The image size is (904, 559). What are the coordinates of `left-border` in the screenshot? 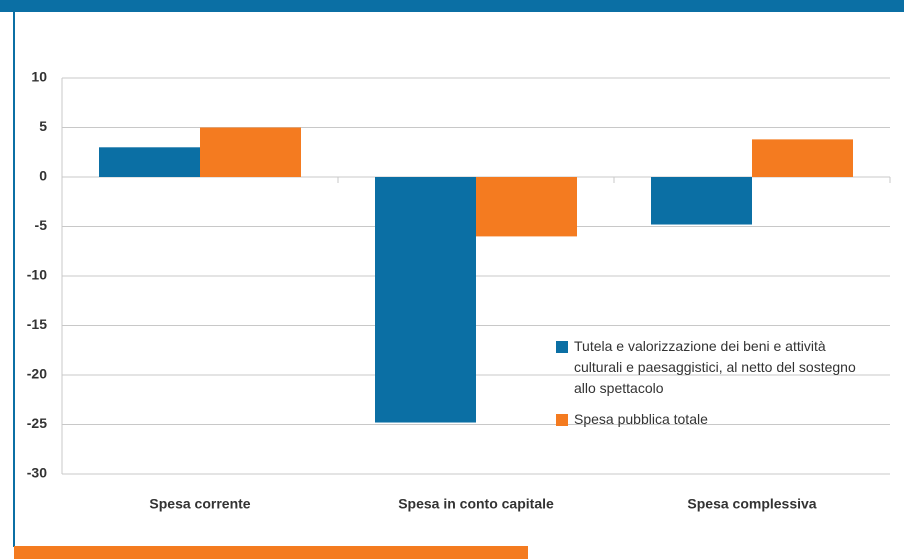 It's located at (14, 279).